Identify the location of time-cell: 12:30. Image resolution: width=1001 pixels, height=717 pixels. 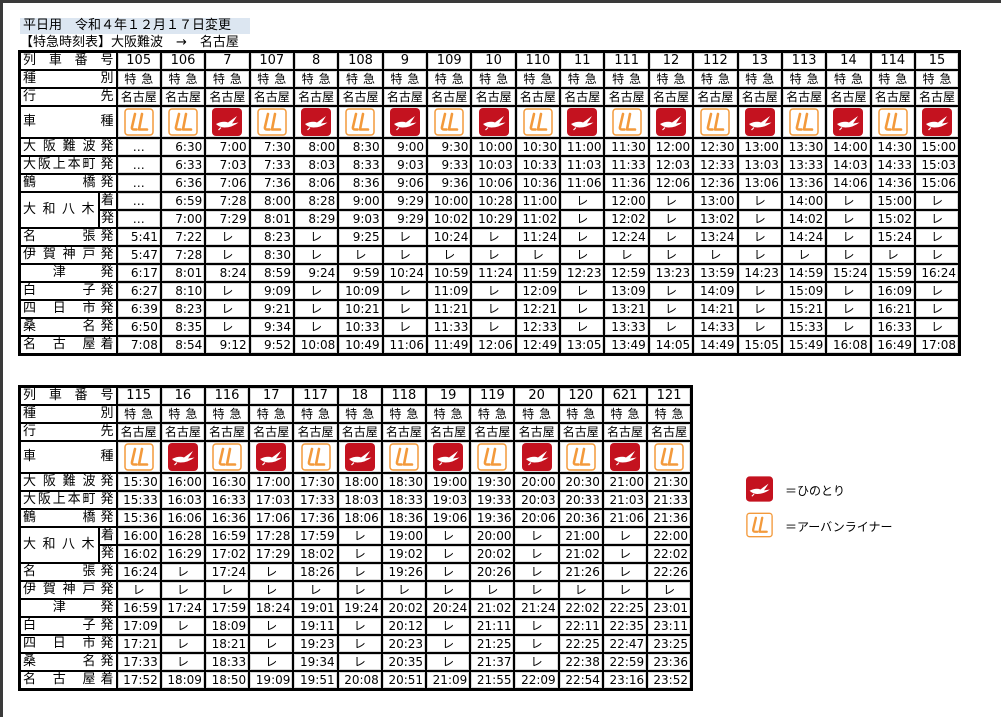
(715, 147).